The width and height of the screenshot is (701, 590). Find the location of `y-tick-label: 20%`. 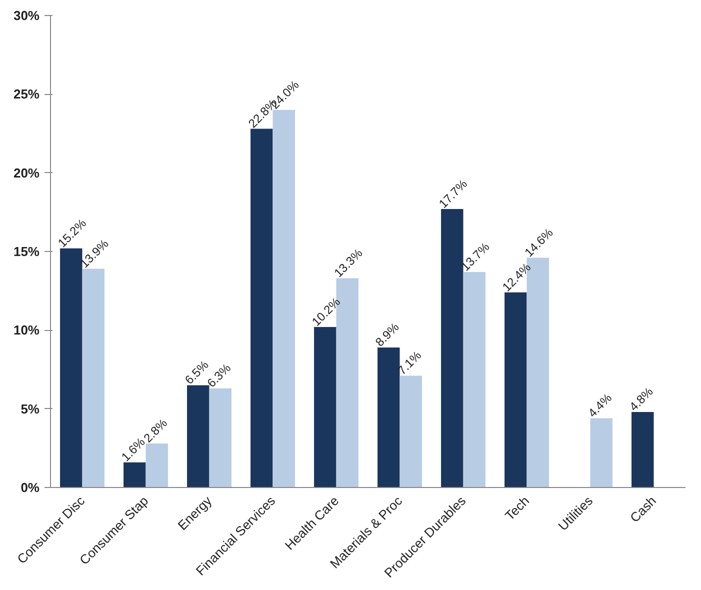

y-tick-label: 20% is located at coordinates (26, 172).